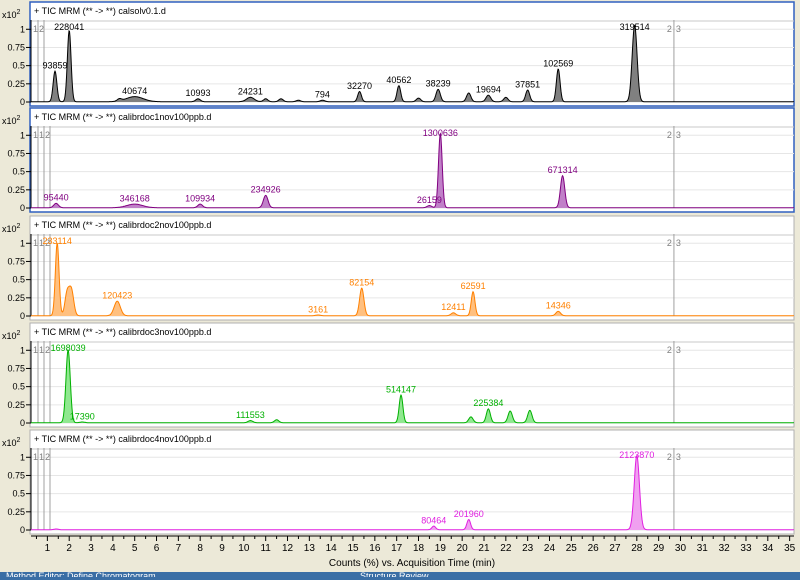  What do you see at coordinates (69, 27) in the screenshot?
I see `peak-label: 228041` at bounding box center [69, 27].